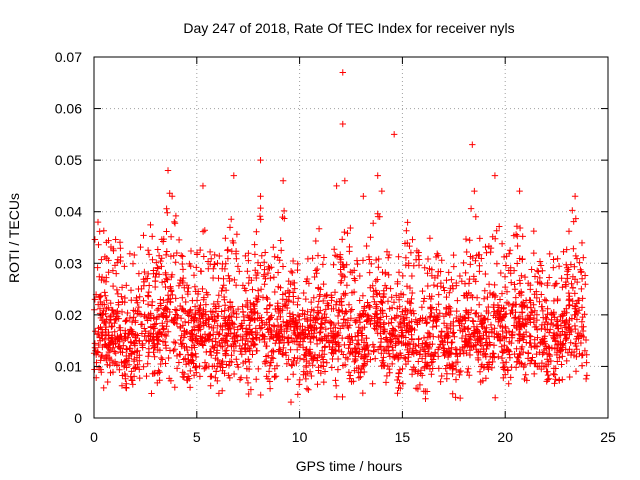 Image resolution: width=640 pixels, height=480 pixels. What do you see at coordinates (197, 437) in the screenshot?
I see `x-tick-label: 5` at bounding box center [197, 437].